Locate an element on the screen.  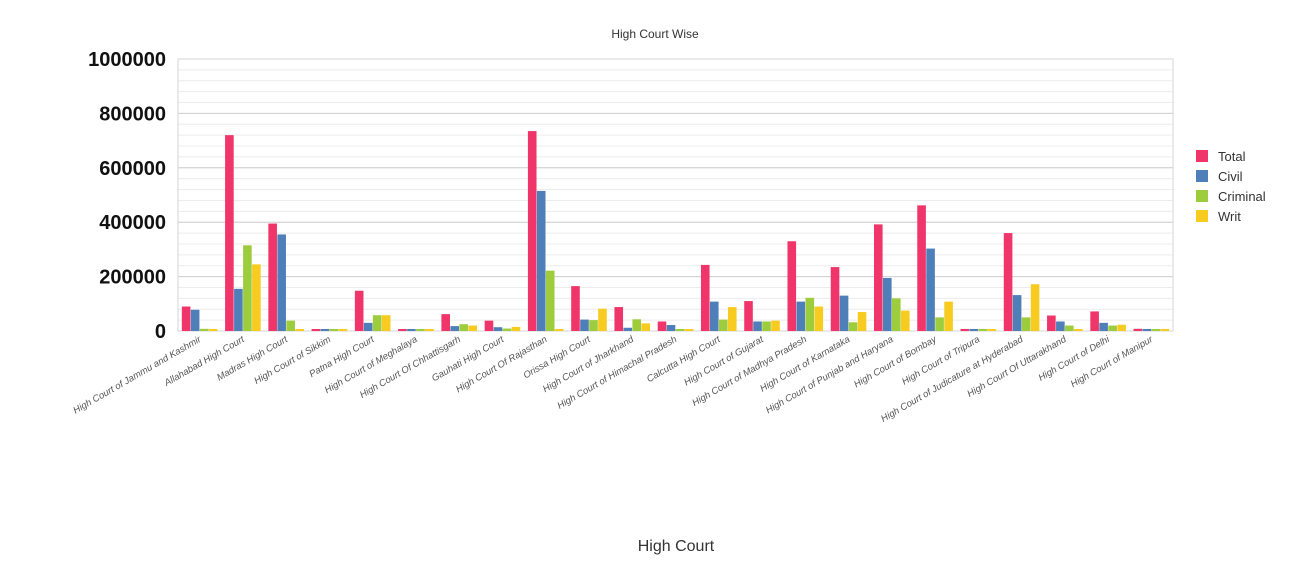
x-tick-label: Madras High Court is located at coordinates (252, 359).